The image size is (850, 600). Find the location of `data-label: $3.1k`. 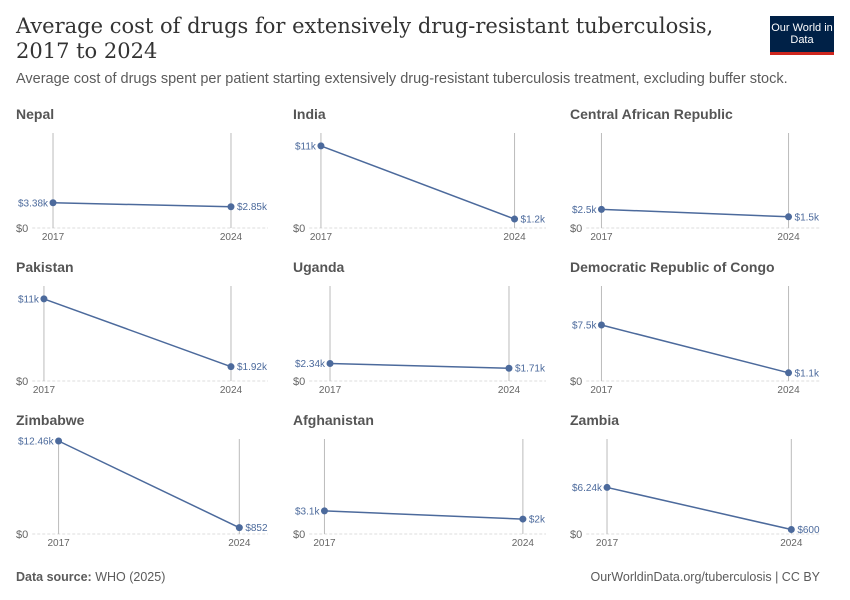

data-label: $3.1k is located at coordinates (307, 511).